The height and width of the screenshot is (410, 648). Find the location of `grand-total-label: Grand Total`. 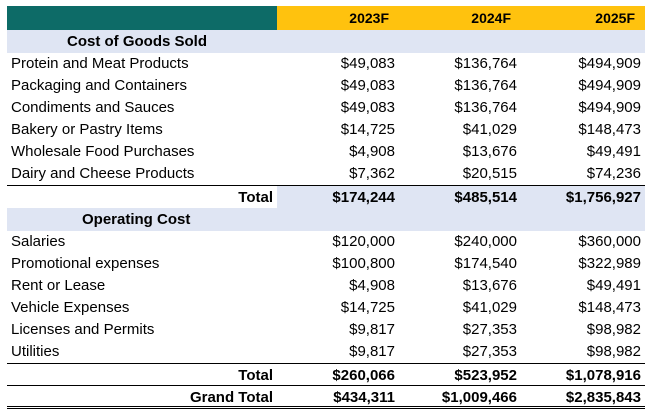

grand-total-label: Grand Total is located at coordinates (231, 397).